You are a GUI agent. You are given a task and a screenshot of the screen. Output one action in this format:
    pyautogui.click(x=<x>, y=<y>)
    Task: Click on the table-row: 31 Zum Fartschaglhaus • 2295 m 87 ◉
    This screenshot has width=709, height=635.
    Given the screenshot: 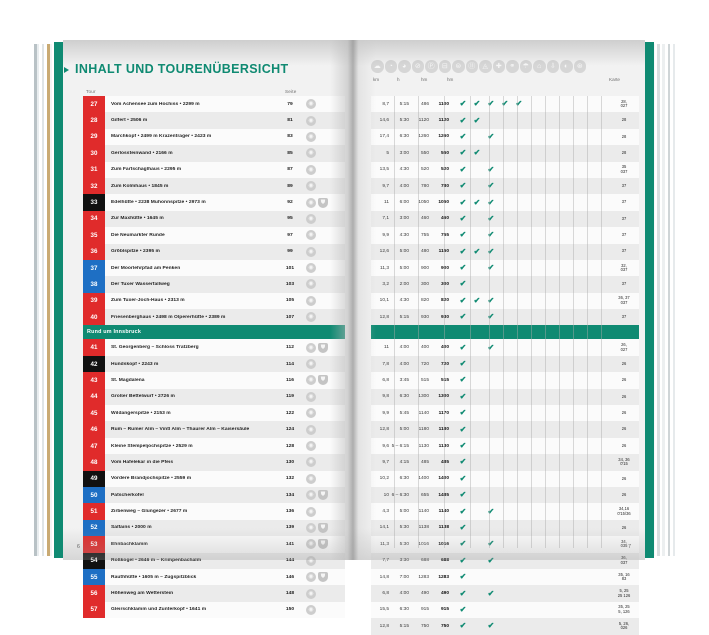 What is the action you would take?
    pyautogui.click(x=214, y=169)
    